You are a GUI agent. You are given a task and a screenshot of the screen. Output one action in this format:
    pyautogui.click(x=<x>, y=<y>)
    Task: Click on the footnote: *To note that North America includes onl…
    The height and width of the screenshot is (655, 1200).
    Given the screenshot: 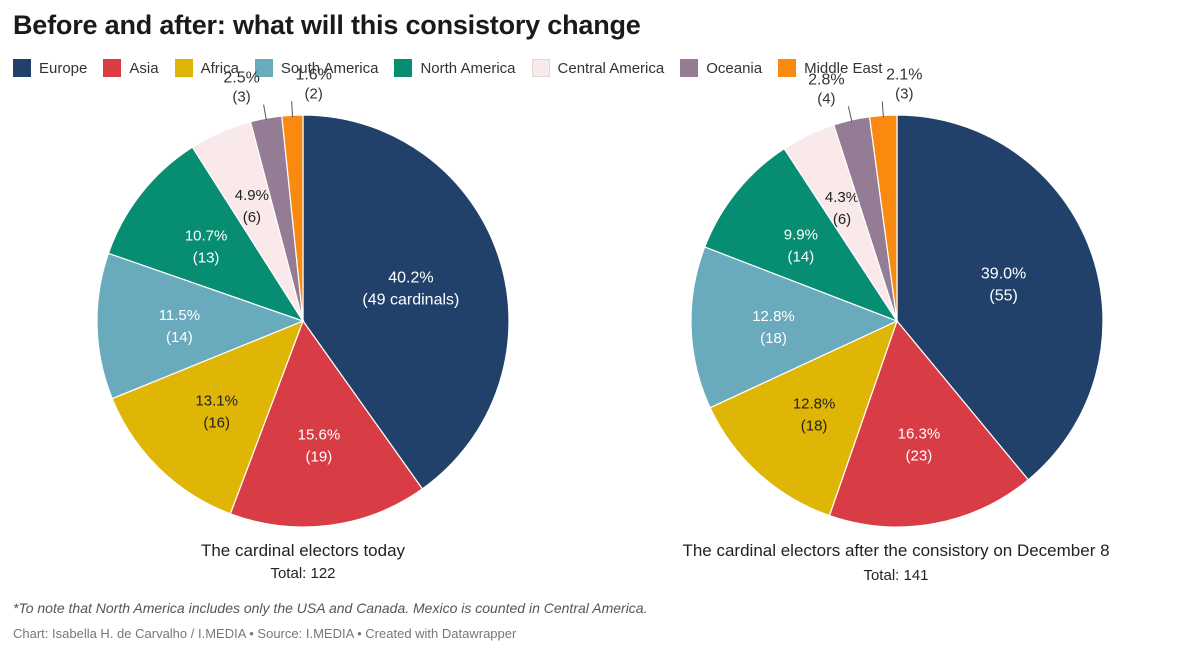 What is the action you would take?
    pyautogui.click(x=330, y=608)
    